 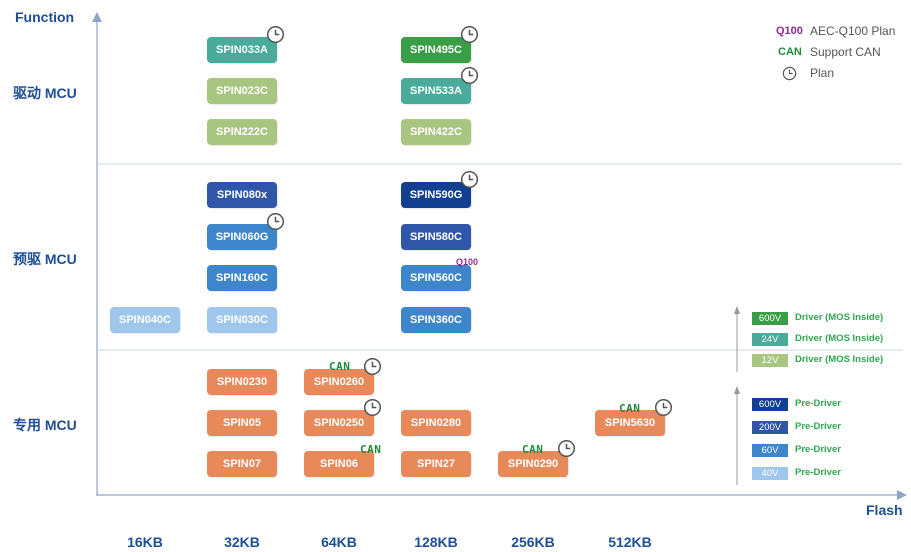 I want to click on chip-spin030c: SPIN030C, so click(x=242, y=320).